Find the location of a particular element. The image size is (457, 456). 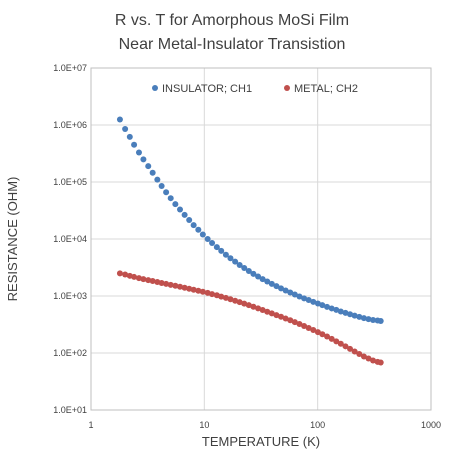

y-tick-label: 1.0E+07 is located at coordinates (70, 68).